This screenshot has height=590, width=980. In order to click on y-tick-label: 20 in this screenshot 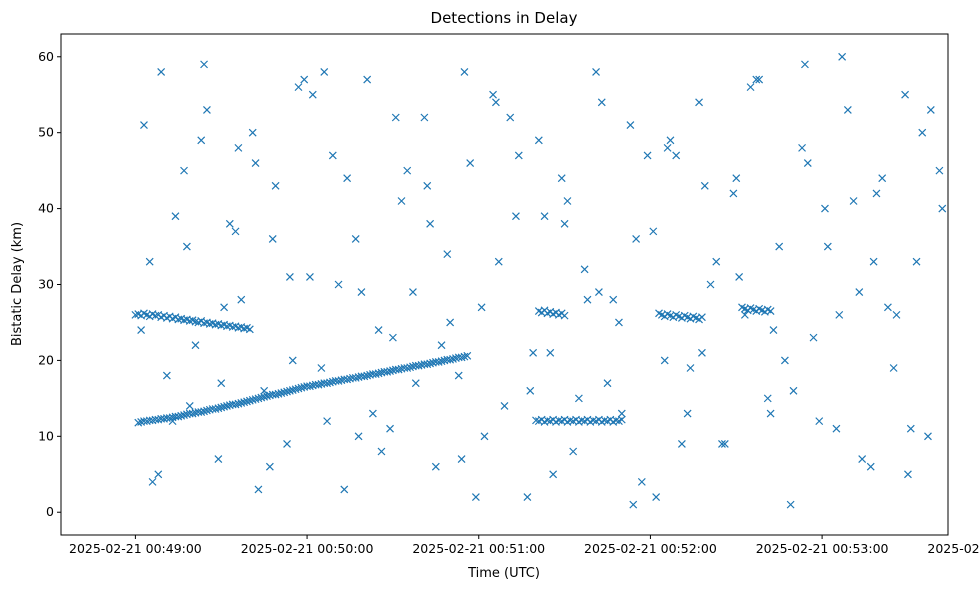, I will do `click(46, 359)`.